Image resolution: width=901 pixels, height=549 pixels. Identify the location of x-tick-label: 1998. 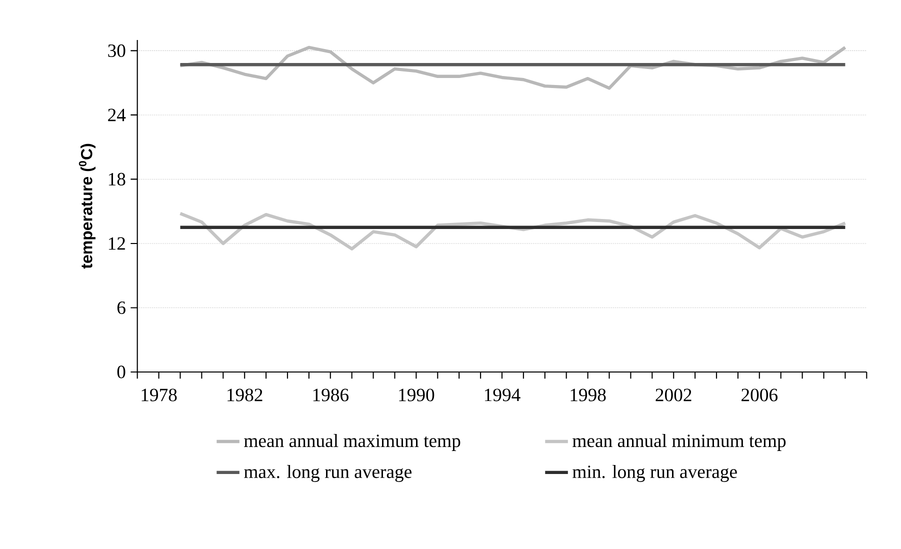
(588, 395).